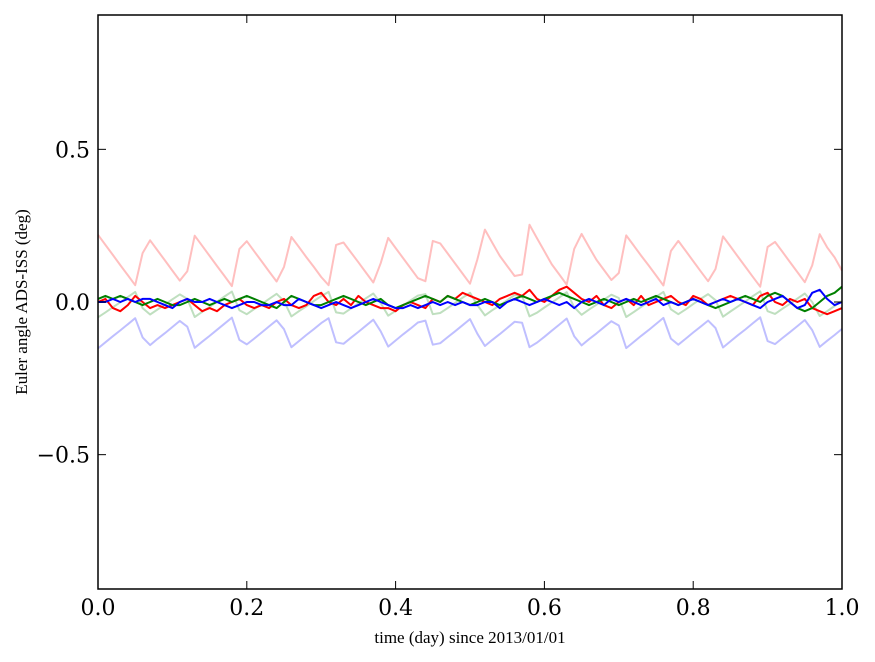 The height and width of the screenshot is (662, 875). Describe the element at coordinates (470, 255) in the screenshot. I see `series-line-roll-reference` at that location.